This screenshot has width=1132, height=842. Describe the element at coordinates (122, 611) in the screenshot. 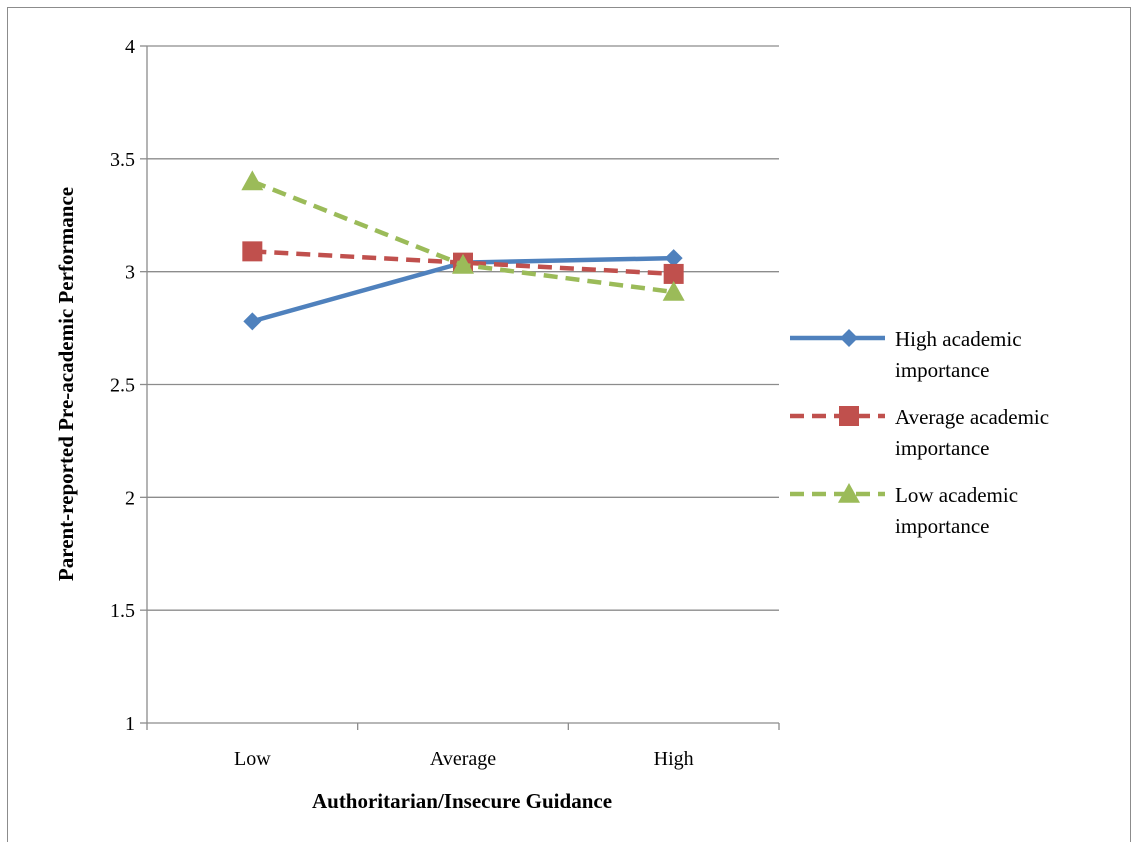

I see `y-tick-label: 1.5` at that location.